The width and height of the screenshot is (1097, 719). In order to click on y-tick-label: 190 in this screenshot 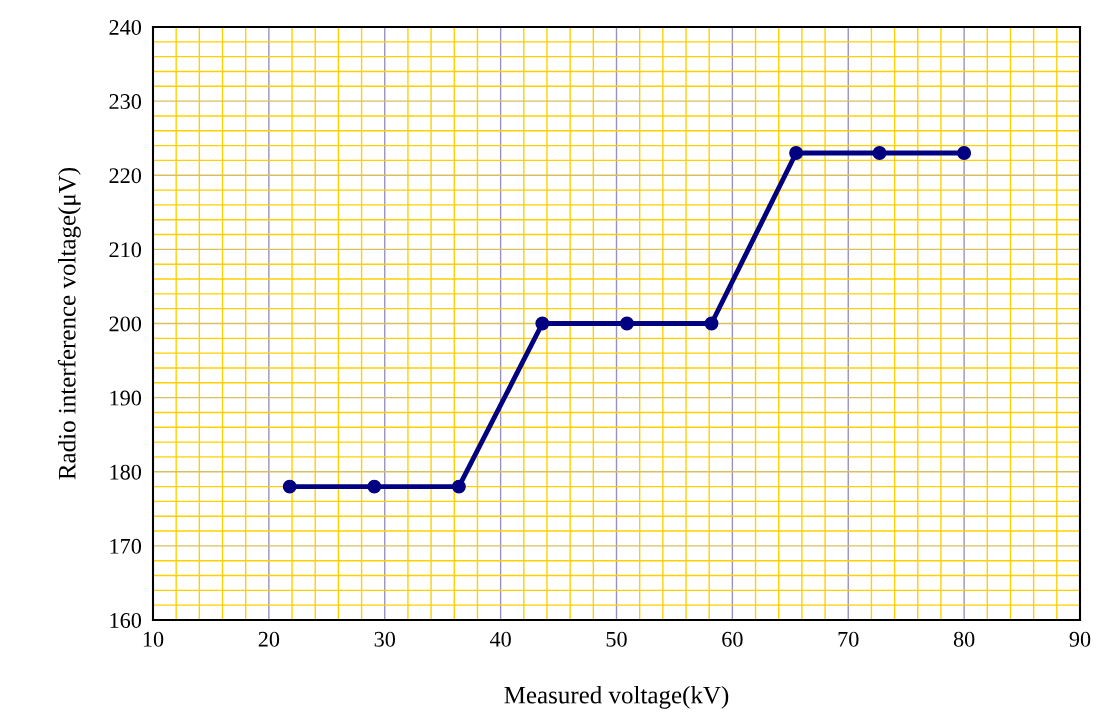, I will do `click(126, 398)`.